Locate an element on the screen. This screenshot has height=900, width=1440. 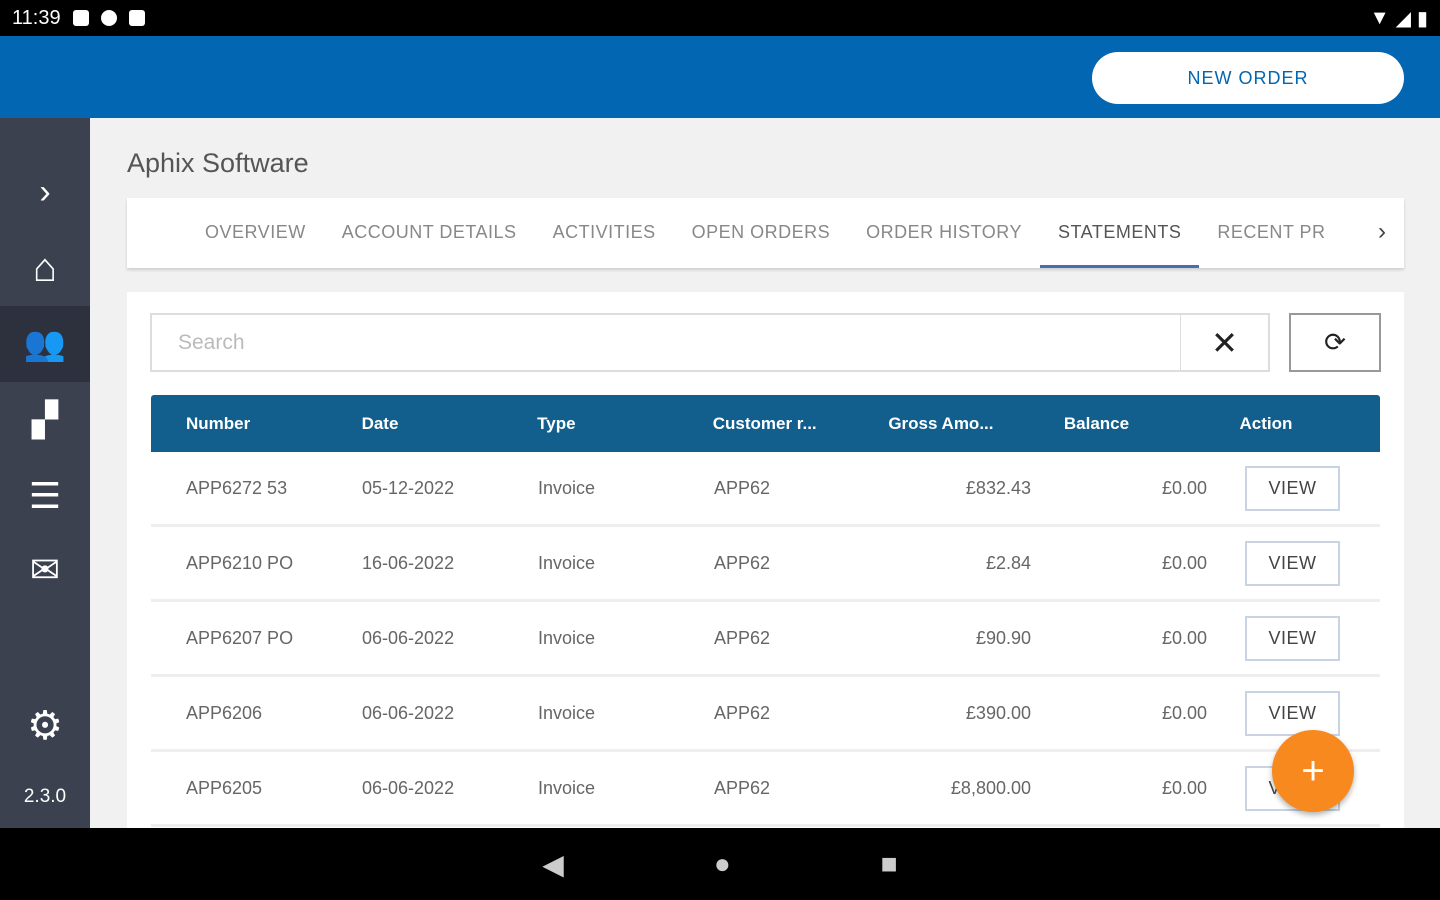
column-header: Balance is located at coordinates (1096, 423).